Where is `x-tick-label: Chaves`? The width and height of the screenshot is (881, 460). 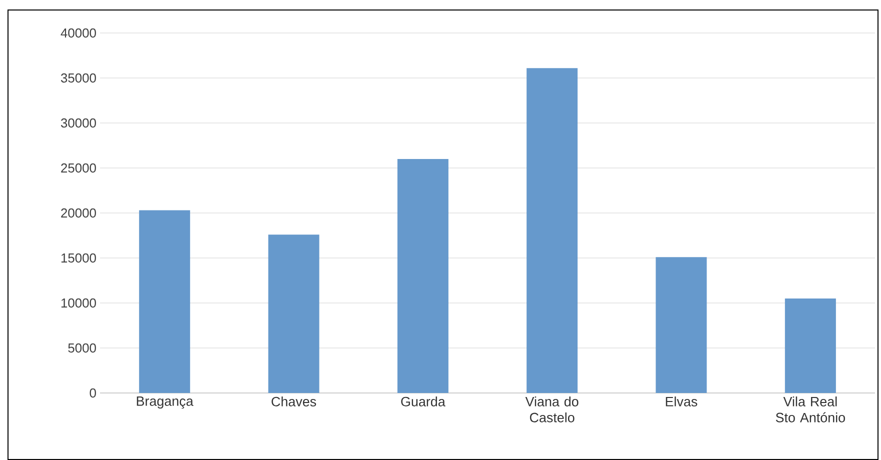
x-tick-label: Chaves is located at coordinates (294, 401).